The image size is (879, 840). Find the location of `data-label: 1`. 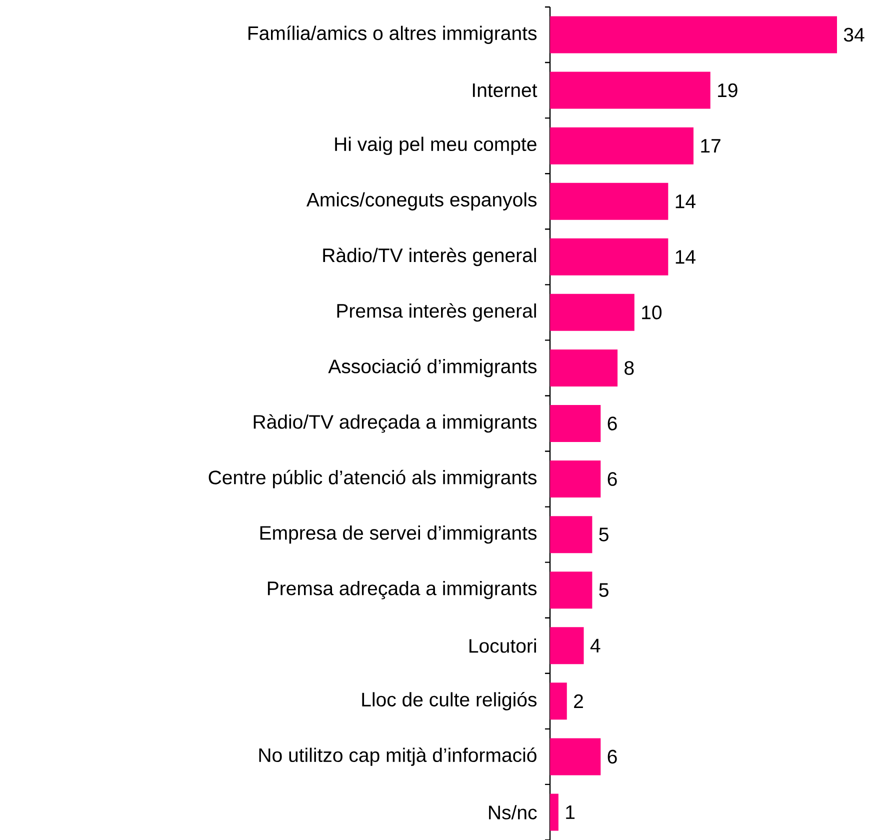

data-label: 1 is located at coordinates (570, 812).